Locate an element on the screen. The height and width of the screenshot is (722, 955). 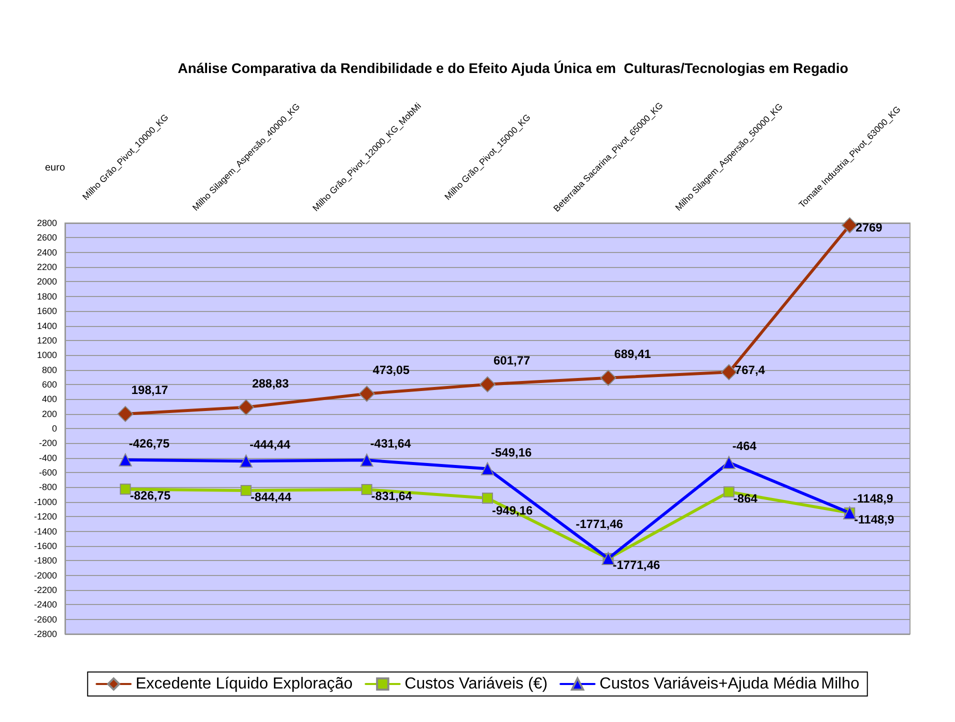
y-tick-label: 1200 is located at coordinates (46, 340).